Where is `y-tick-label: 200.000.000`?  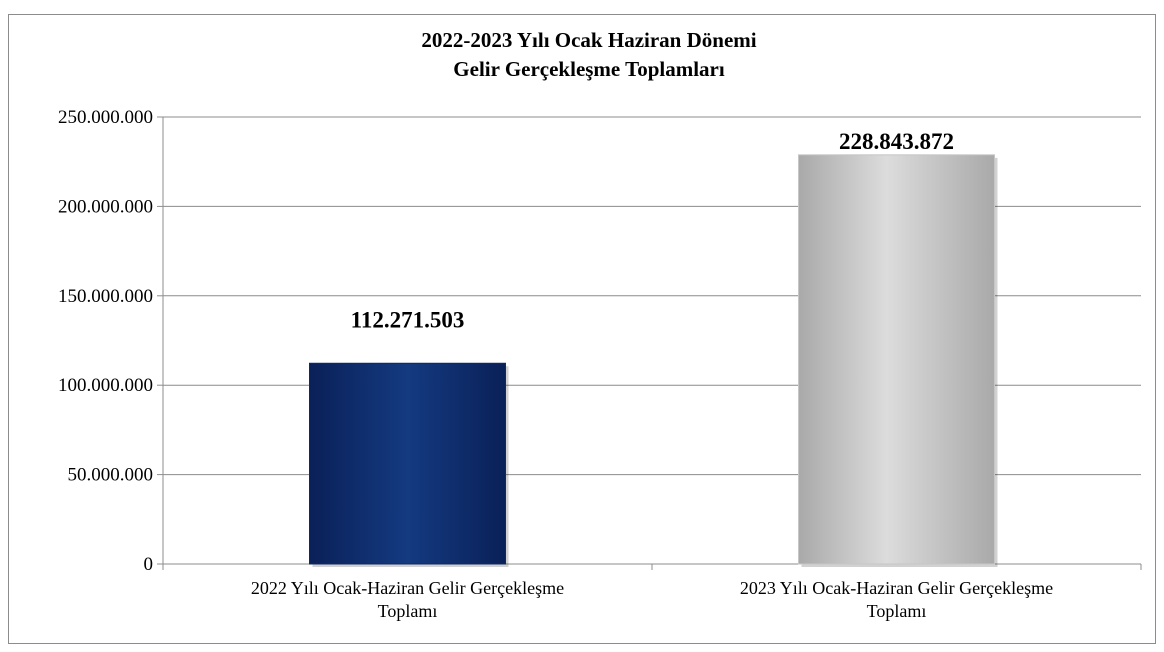
y-tick-label: 200.000.000 is located at coordinates (105, 206).